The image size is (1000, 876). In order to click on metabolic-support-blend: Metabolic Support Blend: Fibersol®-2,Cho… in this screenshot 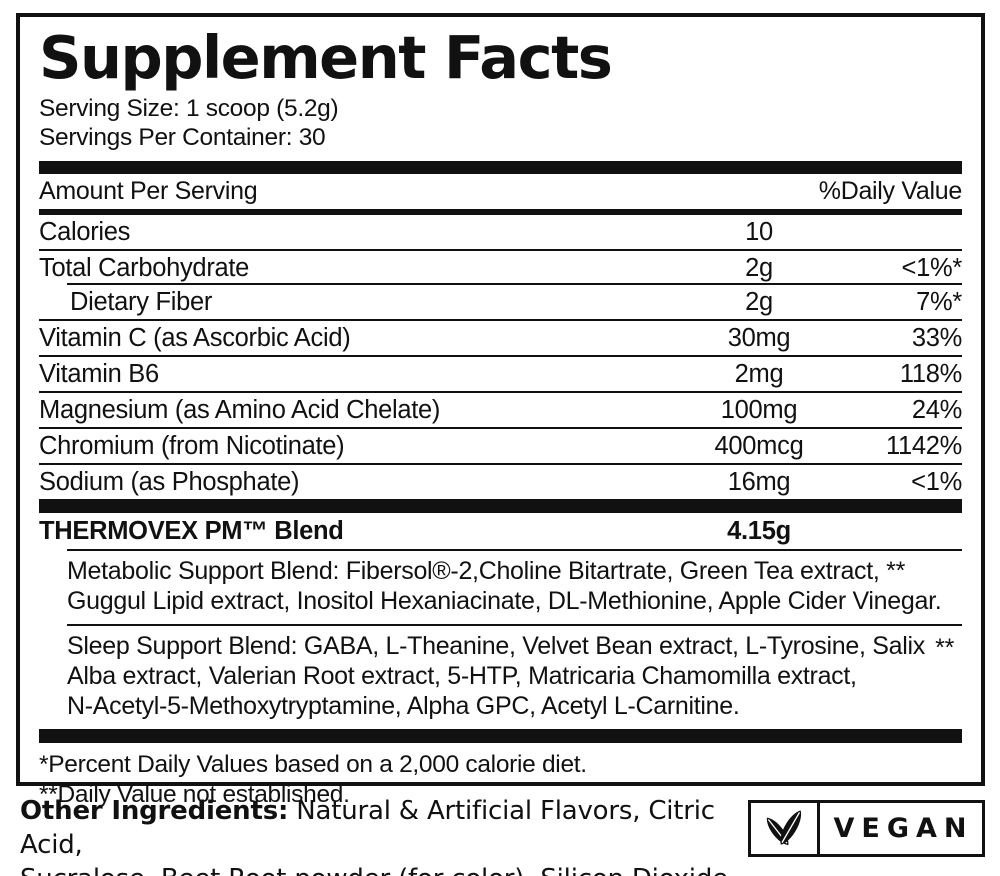, I will do `click(500, 587)`.